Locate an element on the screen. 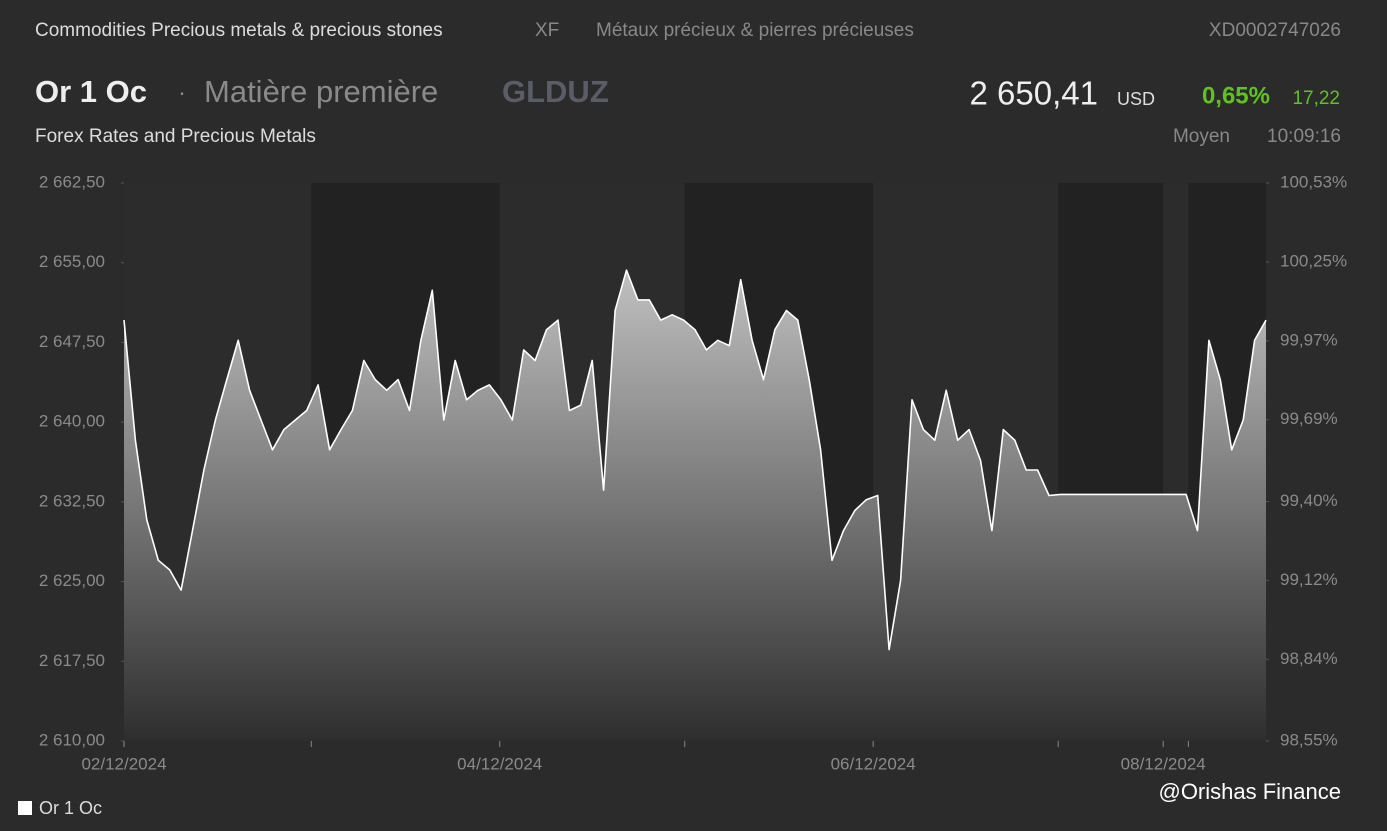 Image resolution: width=1387 pixels, height=831 pixels. legend-swatch is located at coordinates (25, 808).